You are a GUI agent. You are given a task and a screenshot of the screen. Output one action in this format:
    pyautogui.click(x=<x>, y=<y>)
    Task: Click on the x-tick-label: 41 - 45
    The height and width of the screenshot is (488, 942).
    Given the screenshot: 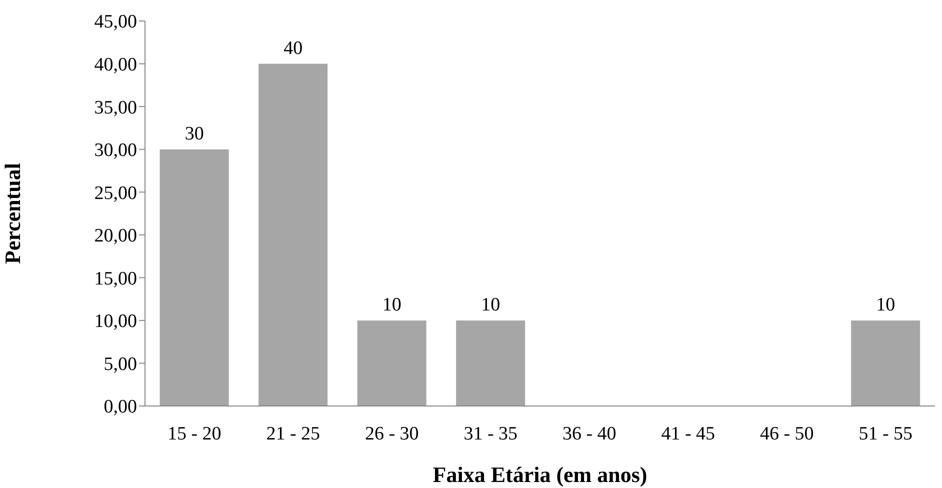 What is the action you would take?
    pyautogui.click(x=688, y=433)
    